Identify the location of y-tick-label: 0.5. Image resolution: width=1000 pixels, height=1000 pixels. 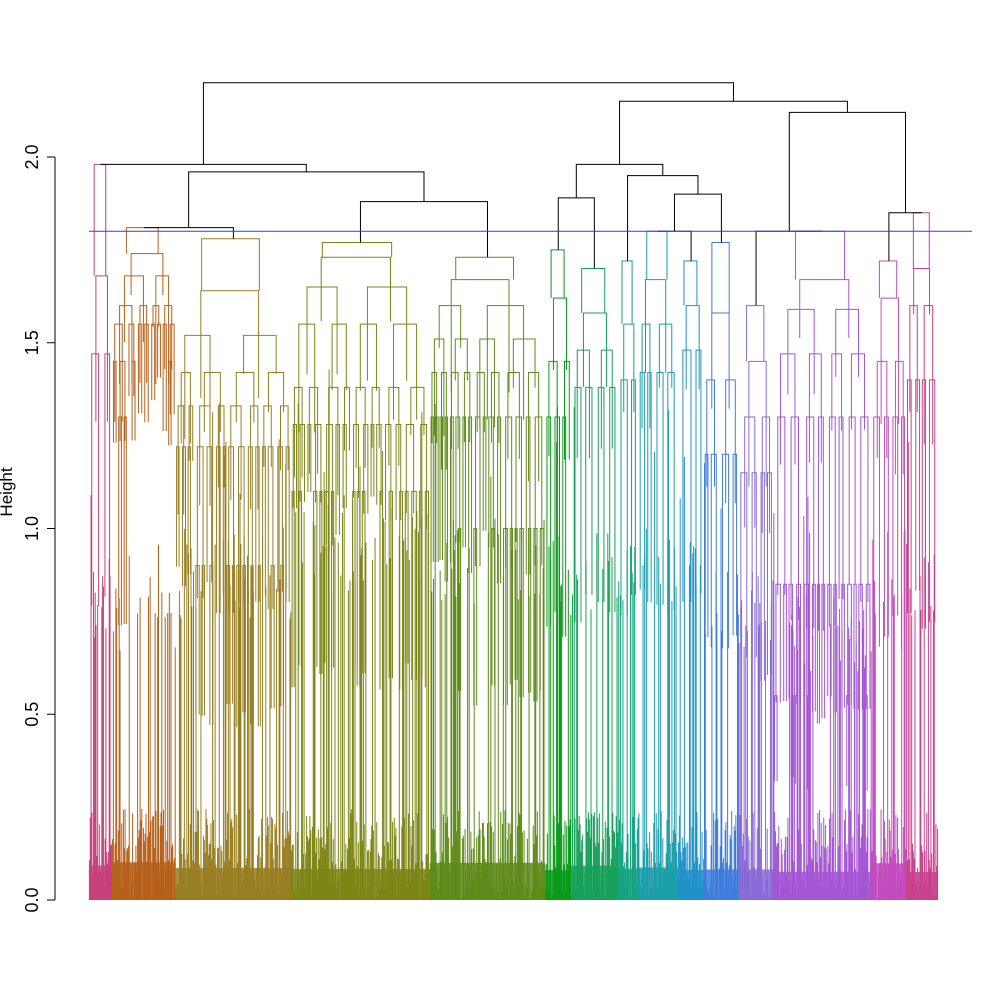
(32, 714).